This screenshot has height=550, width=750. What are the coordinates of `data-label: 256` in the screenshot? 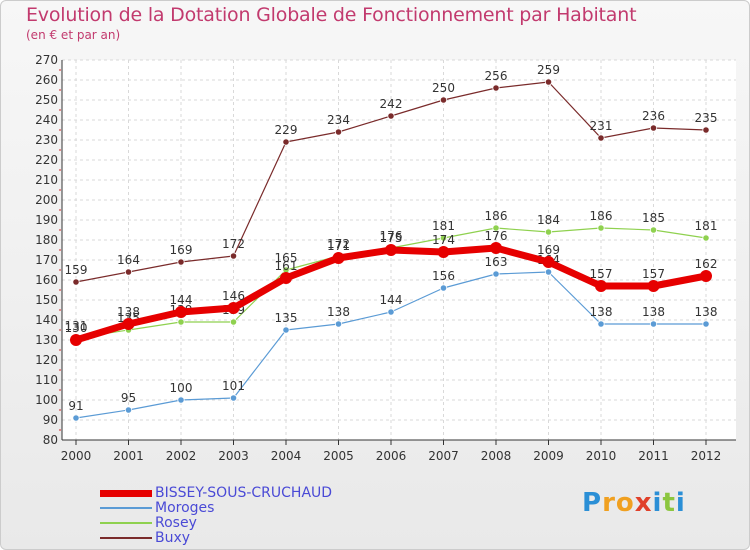 It's located at (496, 76).